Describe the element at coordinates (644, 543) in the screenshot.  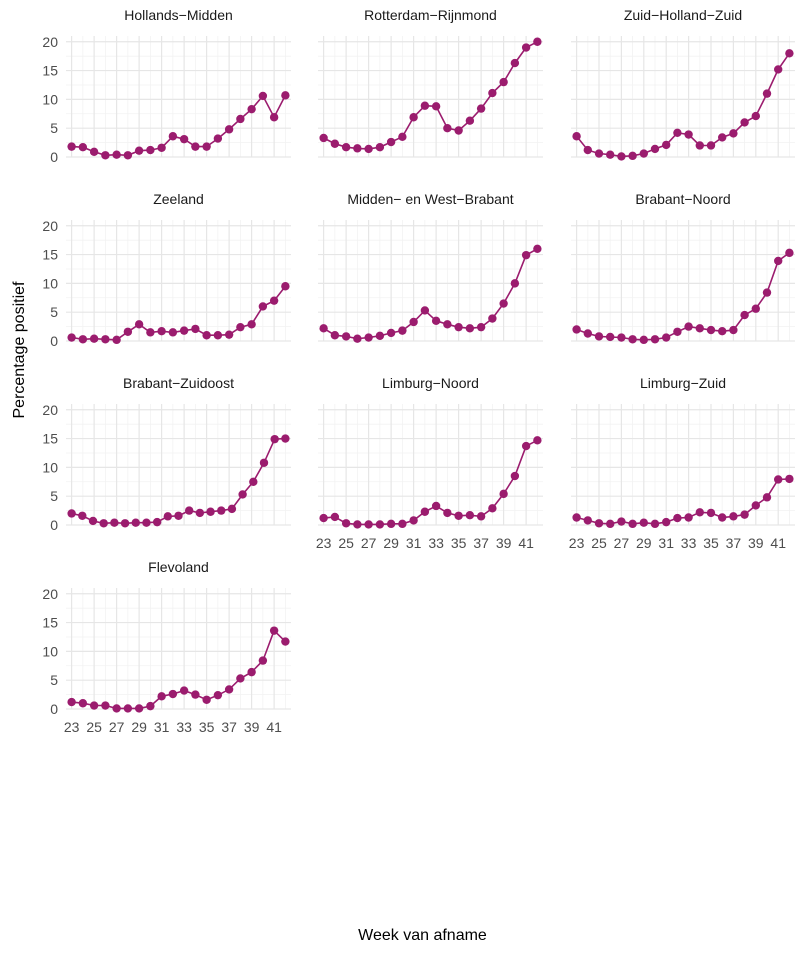
I see `x-tick-label: 29` at that location.